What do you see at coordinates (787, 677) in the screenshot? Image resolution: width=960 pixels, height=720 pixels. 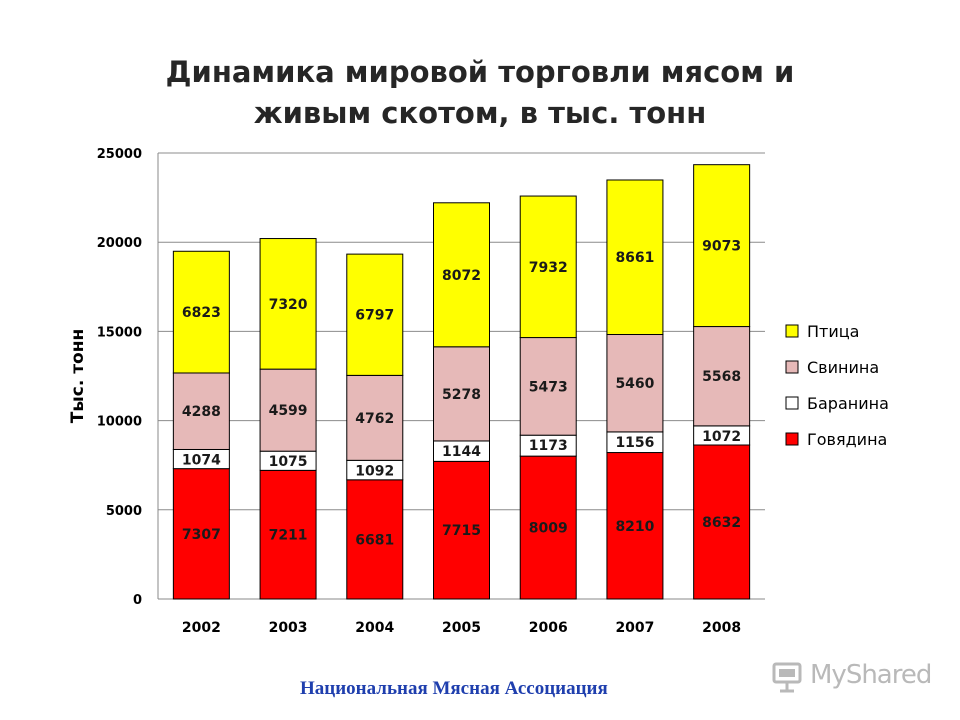 I see `presentation-icon` at bounding box center [787, 677].